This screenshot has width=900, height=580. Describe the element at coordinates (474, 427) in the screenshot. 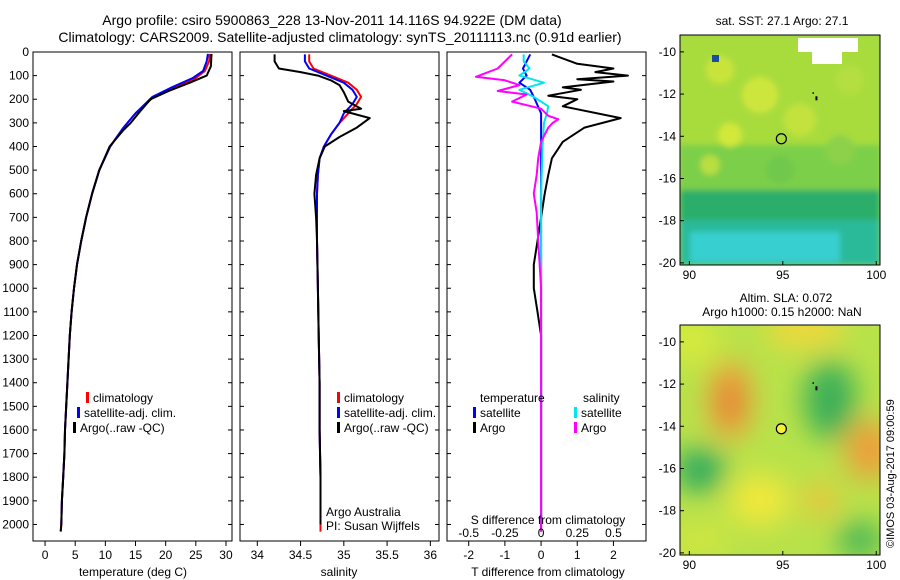

I see `legend-swatch-t-argo` at that location.